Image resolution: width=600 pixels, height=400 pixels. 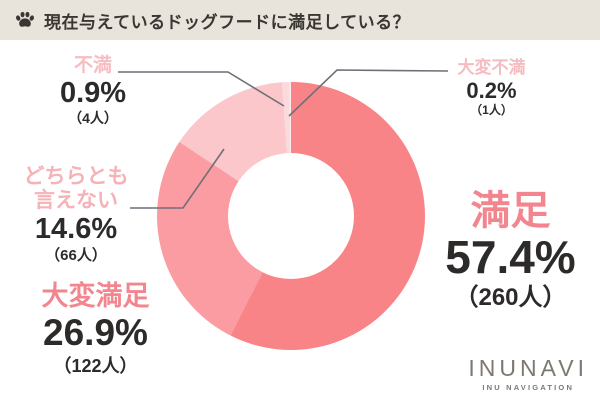 I want to click on category-label: どちらとも 言えない, so click(x=76, y=189).